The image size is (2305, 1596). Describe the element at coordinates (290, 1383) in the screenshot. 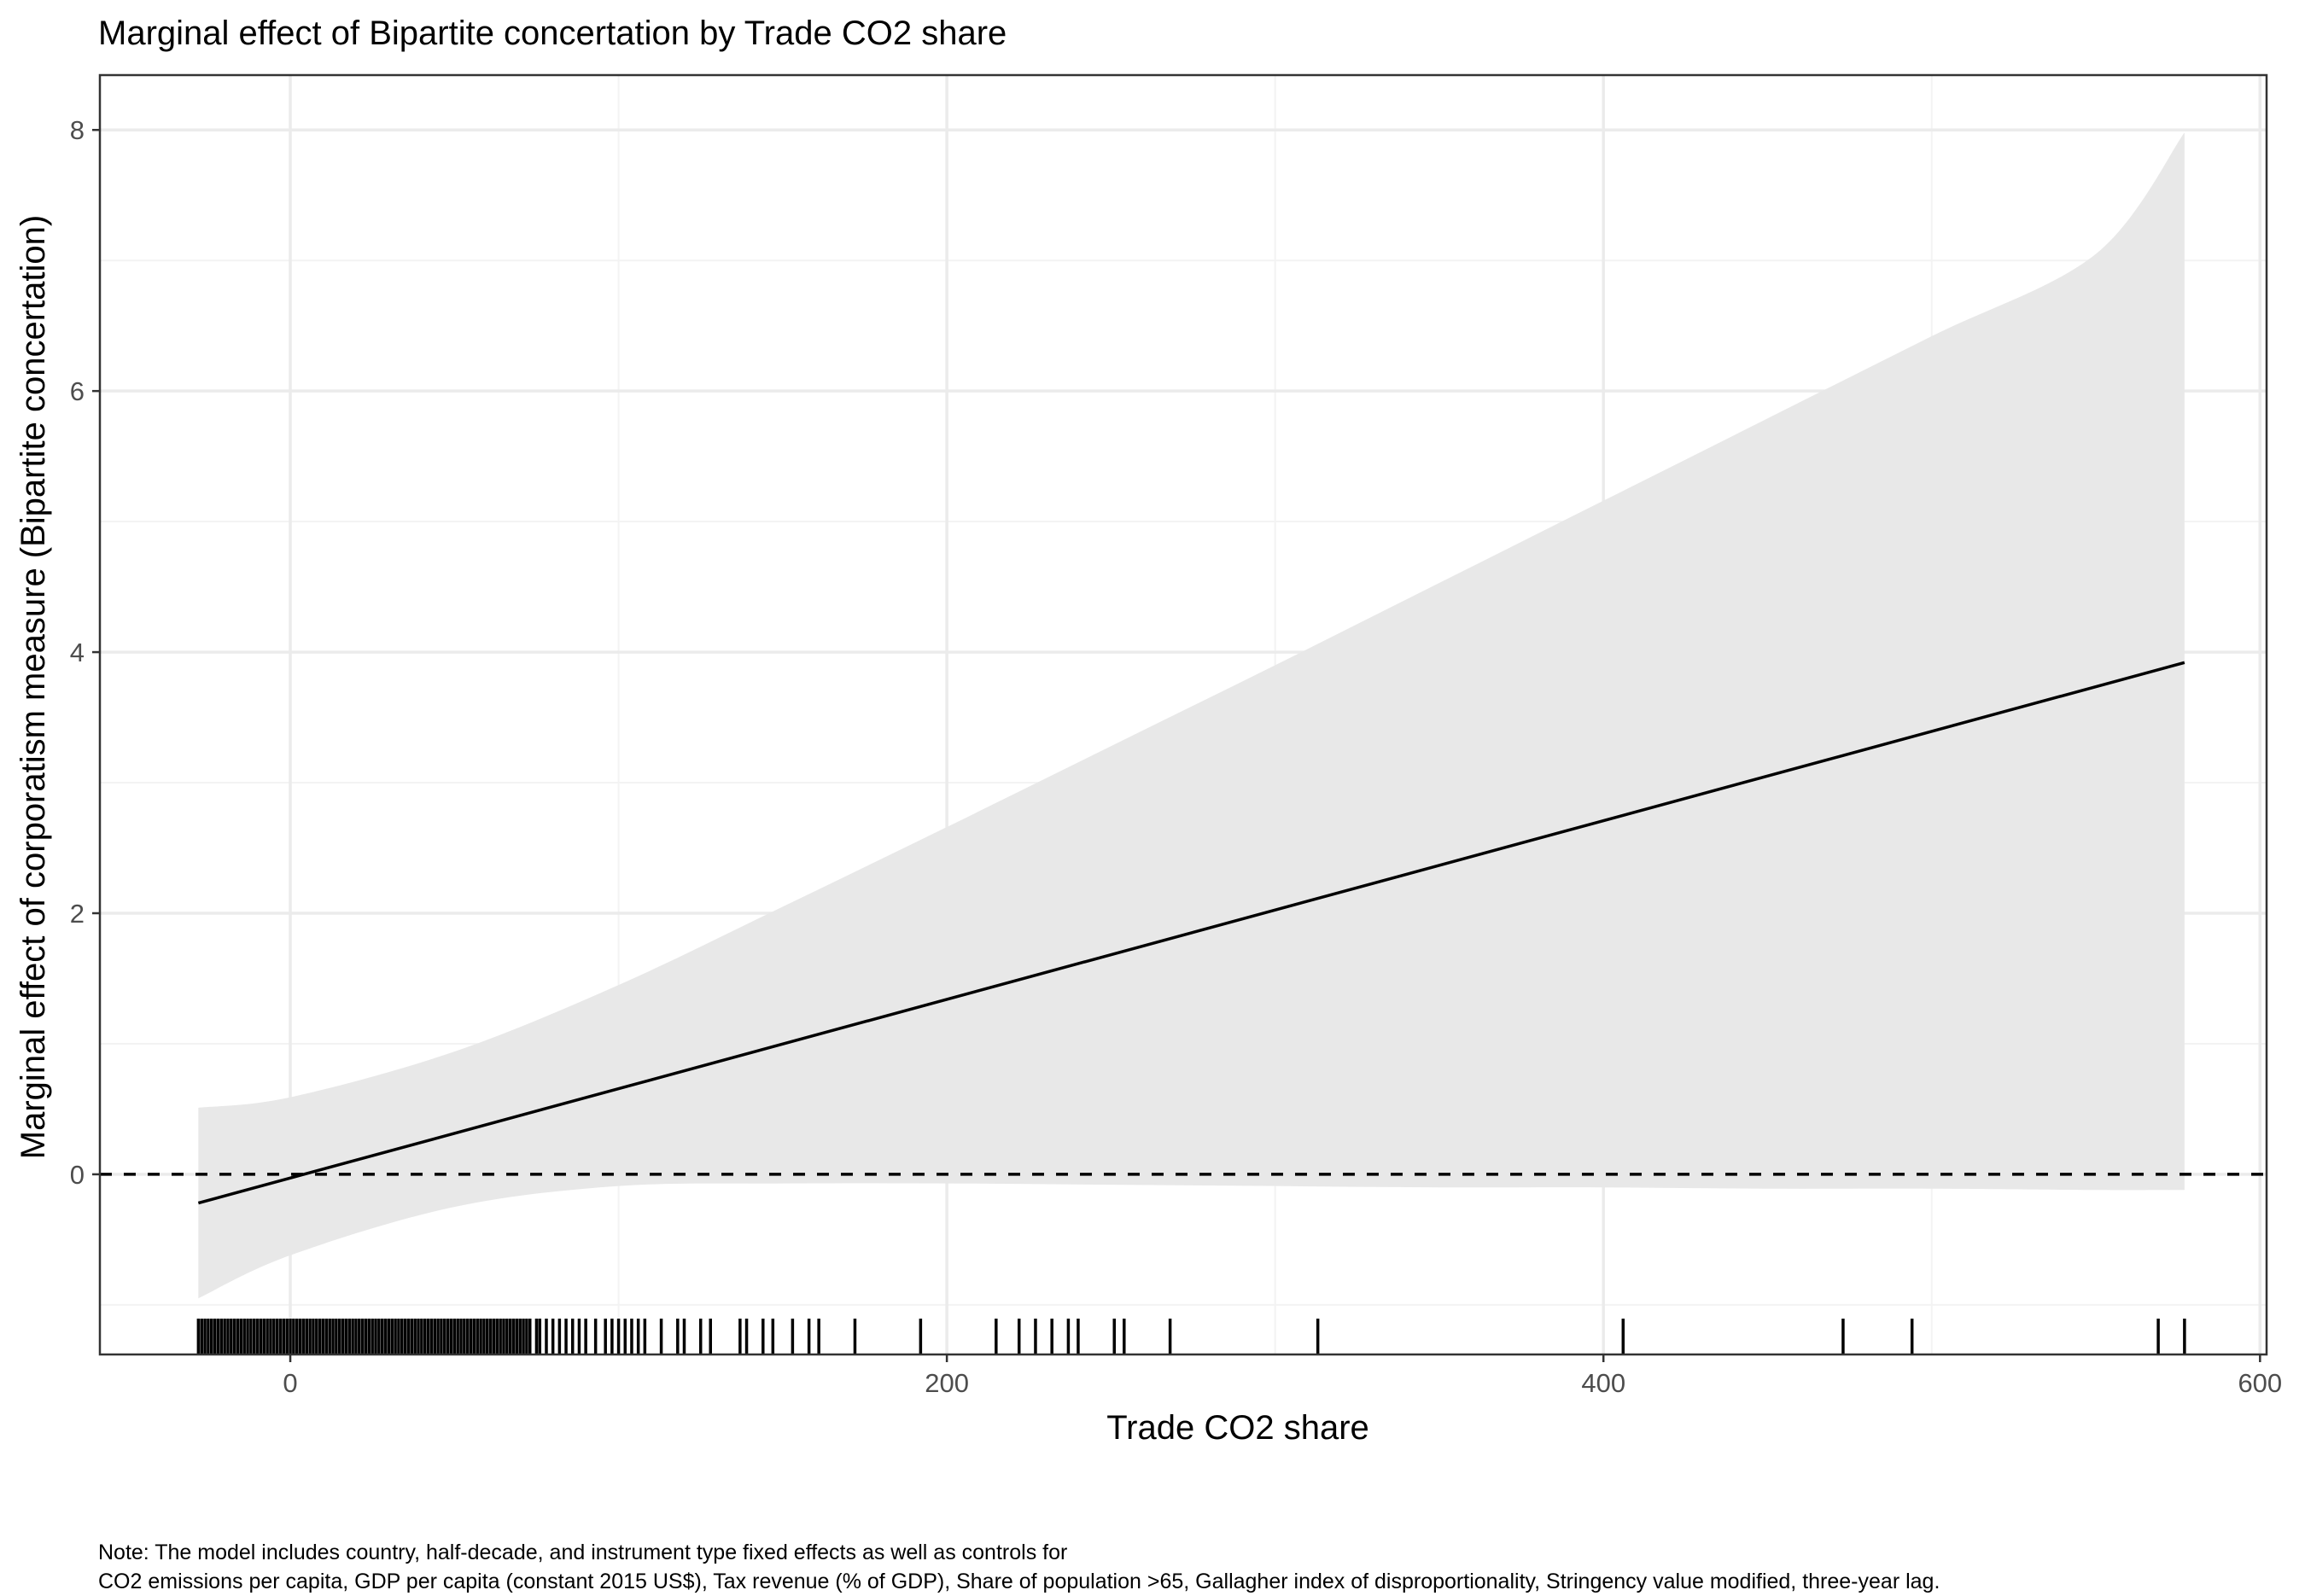

I see `x-tick-label: 0` at that location.